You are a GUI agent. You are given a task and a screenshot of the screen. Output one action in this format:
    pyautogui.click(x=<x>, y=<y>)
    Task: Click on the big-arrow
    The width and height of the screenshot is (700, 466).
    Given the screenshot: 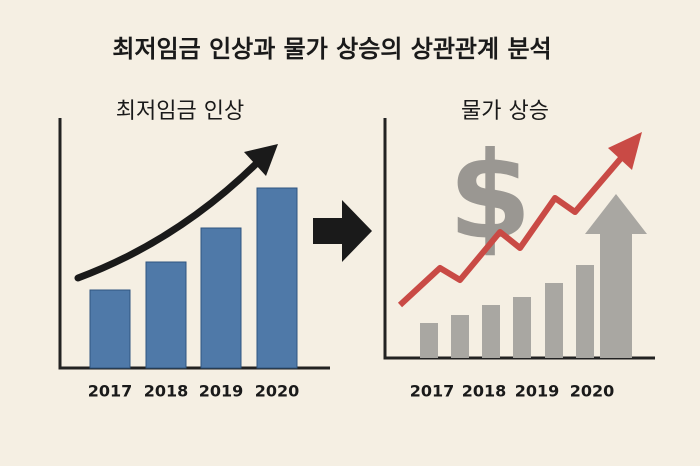 What is the action you would take?
    pyautogui.click(x=616, y=294)
    